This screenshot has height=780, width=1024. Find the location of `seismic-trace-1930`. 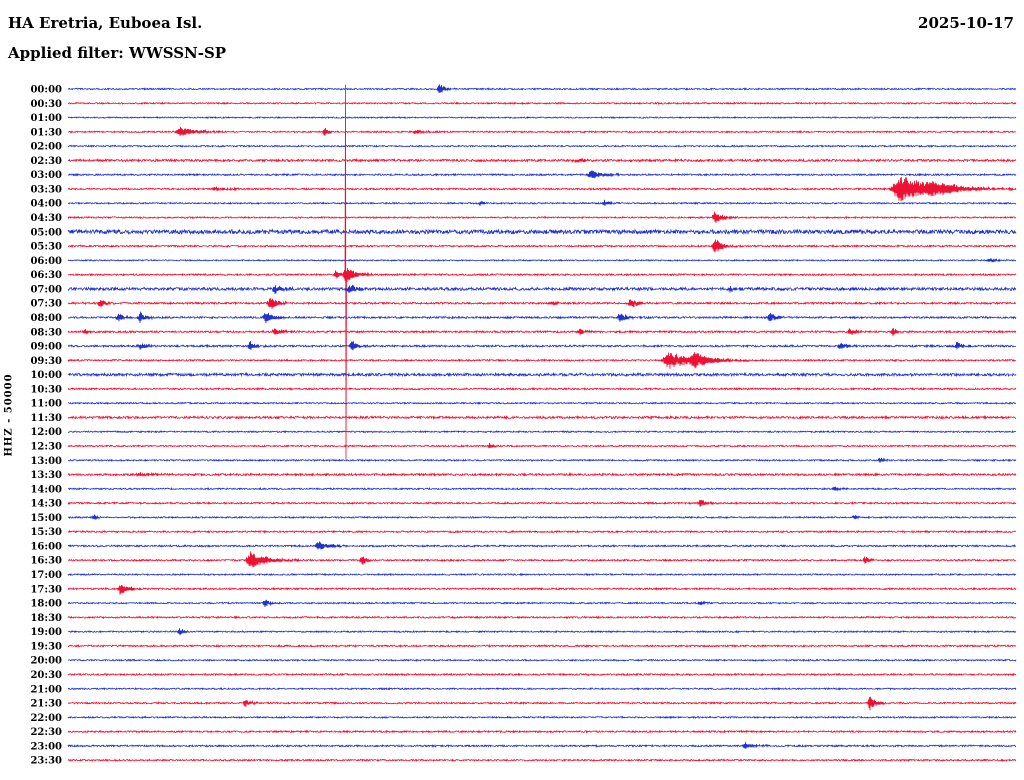

seismic-trace-1930 is located at coordinates (541, 645).